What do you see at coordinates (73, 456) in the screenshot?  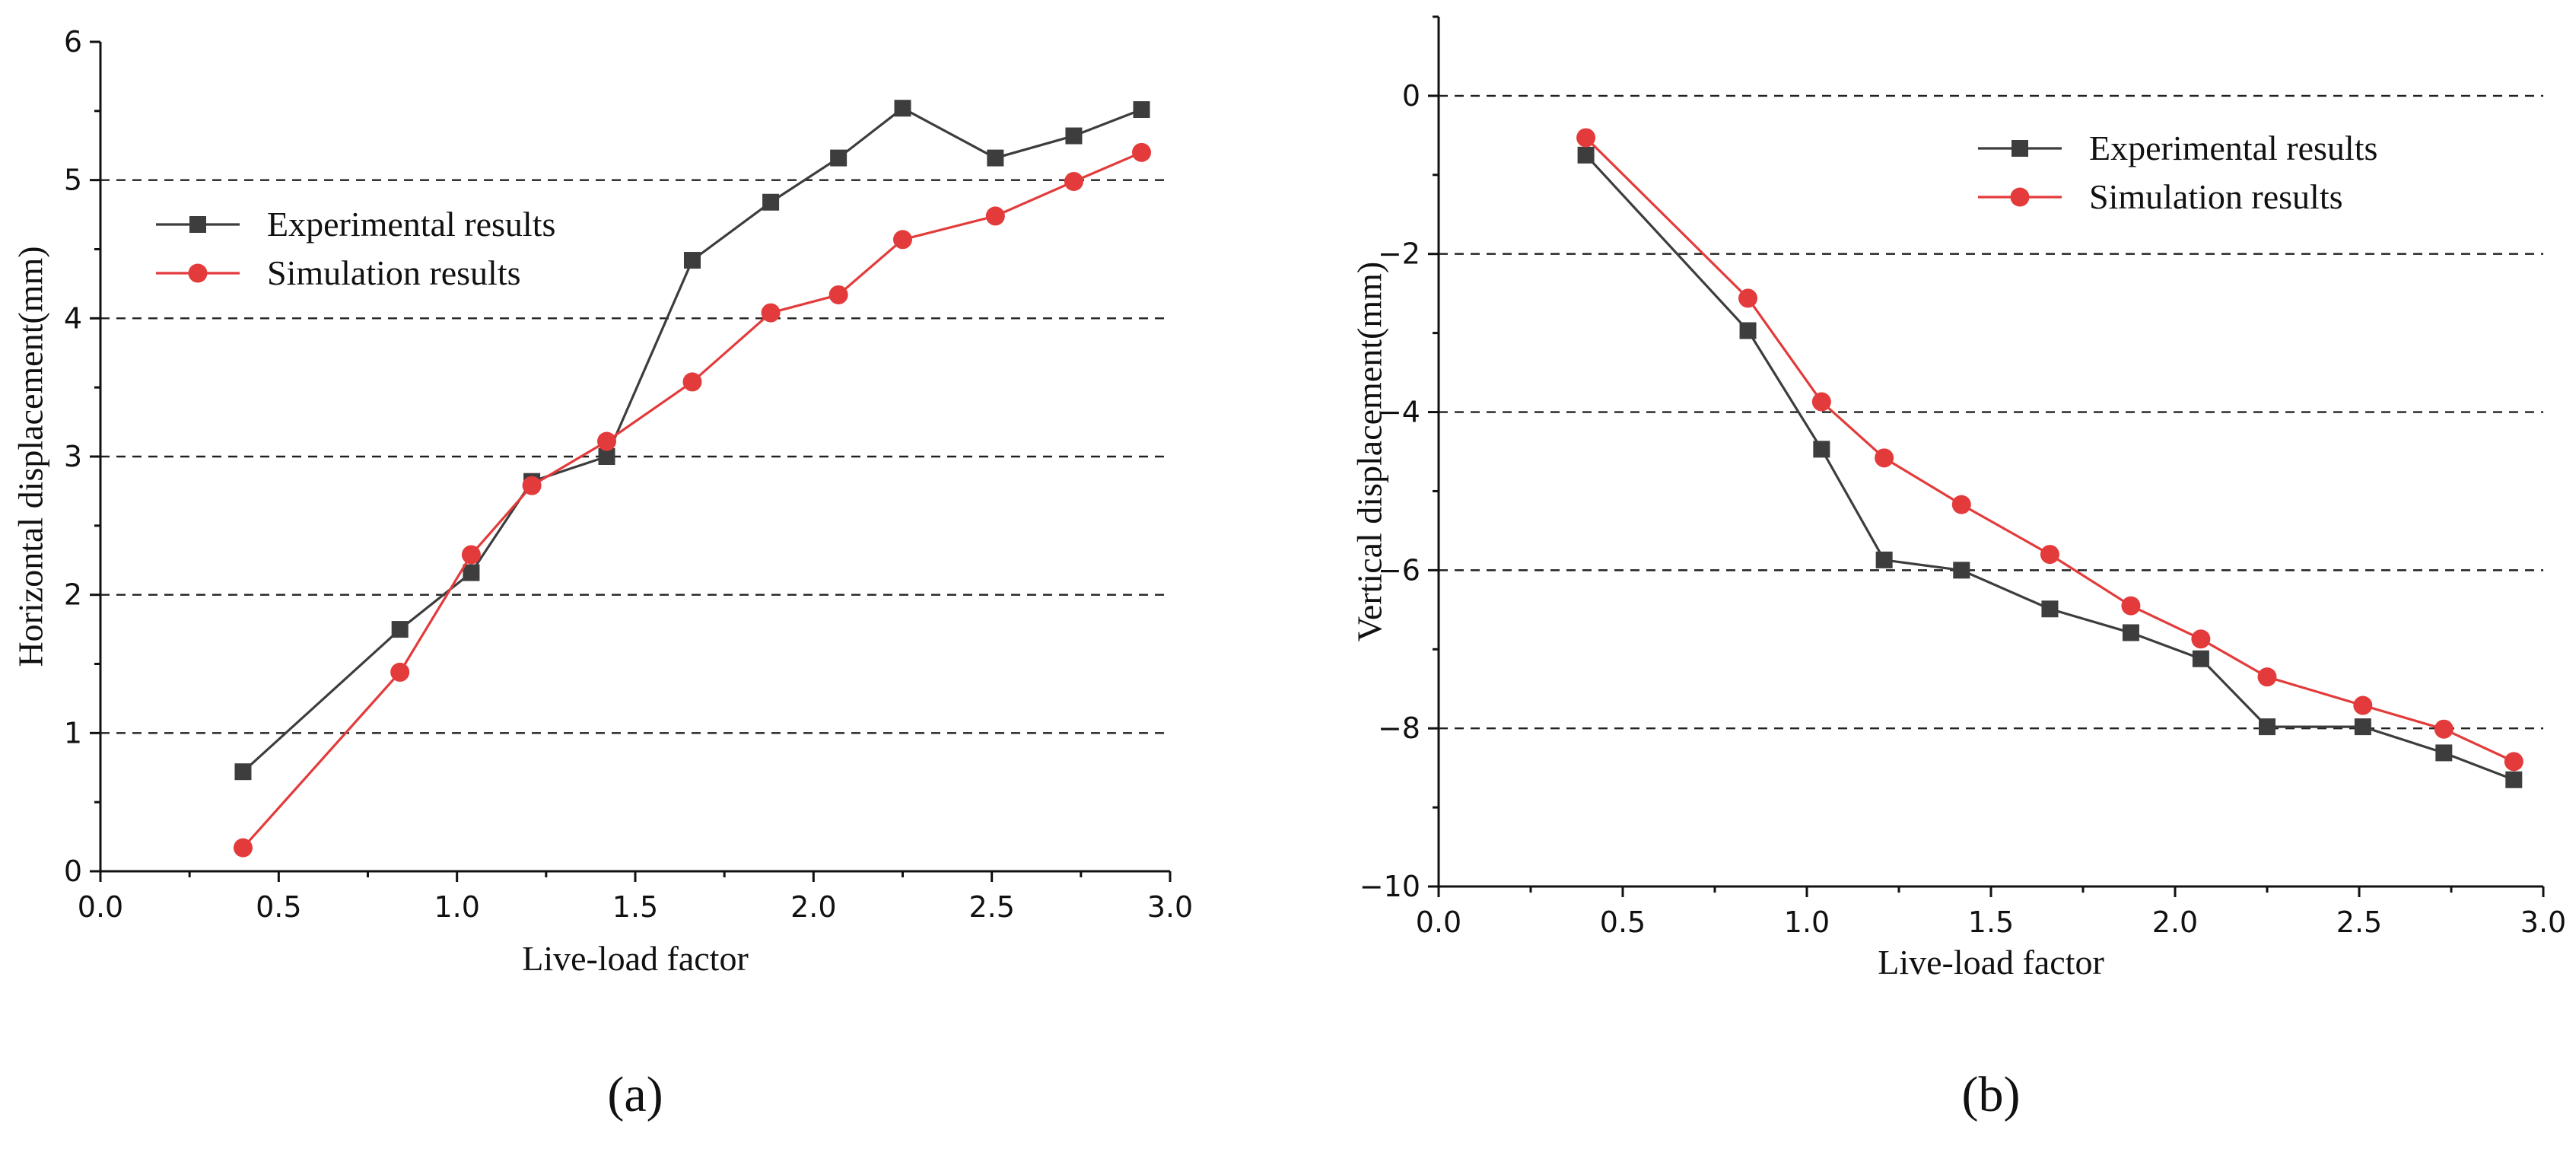 I see `y-tick-label: 3` at bounding box center [73, 456].